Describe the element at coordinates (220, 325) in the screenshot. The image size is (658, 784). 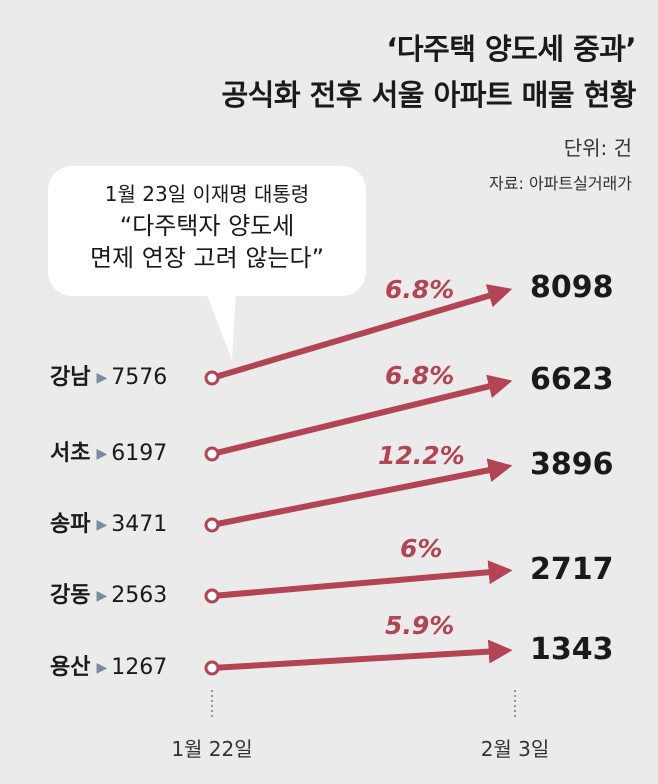
I see `annotation-bubble-tail` at that location.